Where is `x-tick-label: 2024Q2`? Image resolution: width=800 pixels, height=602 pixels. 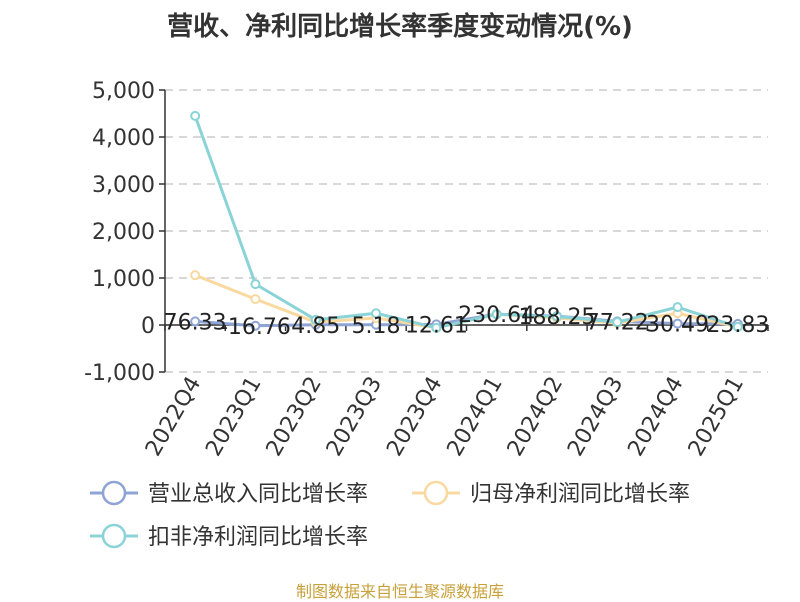 x-tick-label: 2024Q2 is located at coordinates (535, 417).